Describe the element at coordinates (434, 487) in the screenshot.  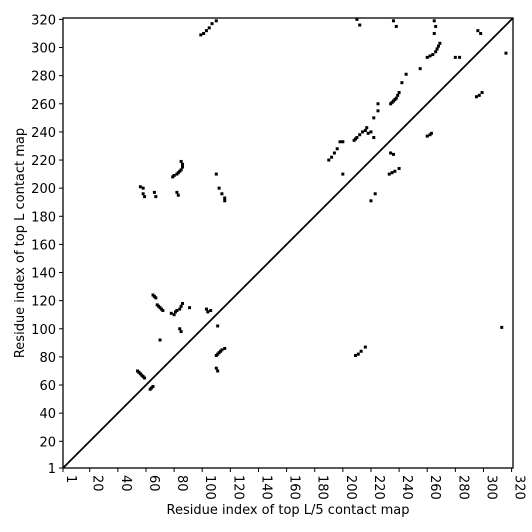
I see `x-tick-label: 260` at that location.